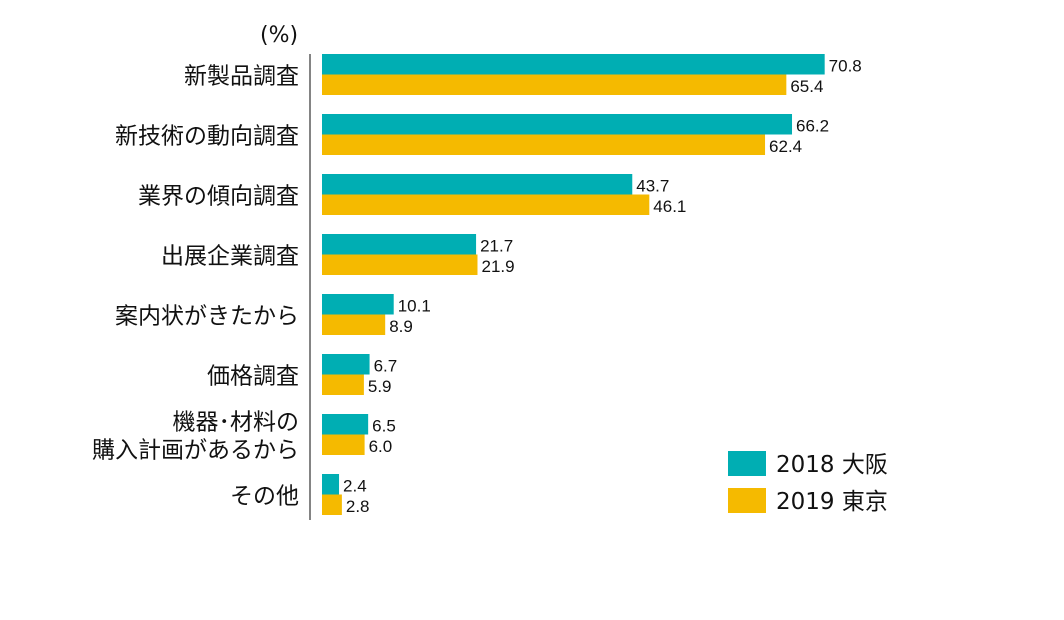 This screenshot has width=1064, height=620. What do you see at coordinates (253, 377) in the screenshot?
I see `category-label: 価格調査` at bounding box center [253, 377].